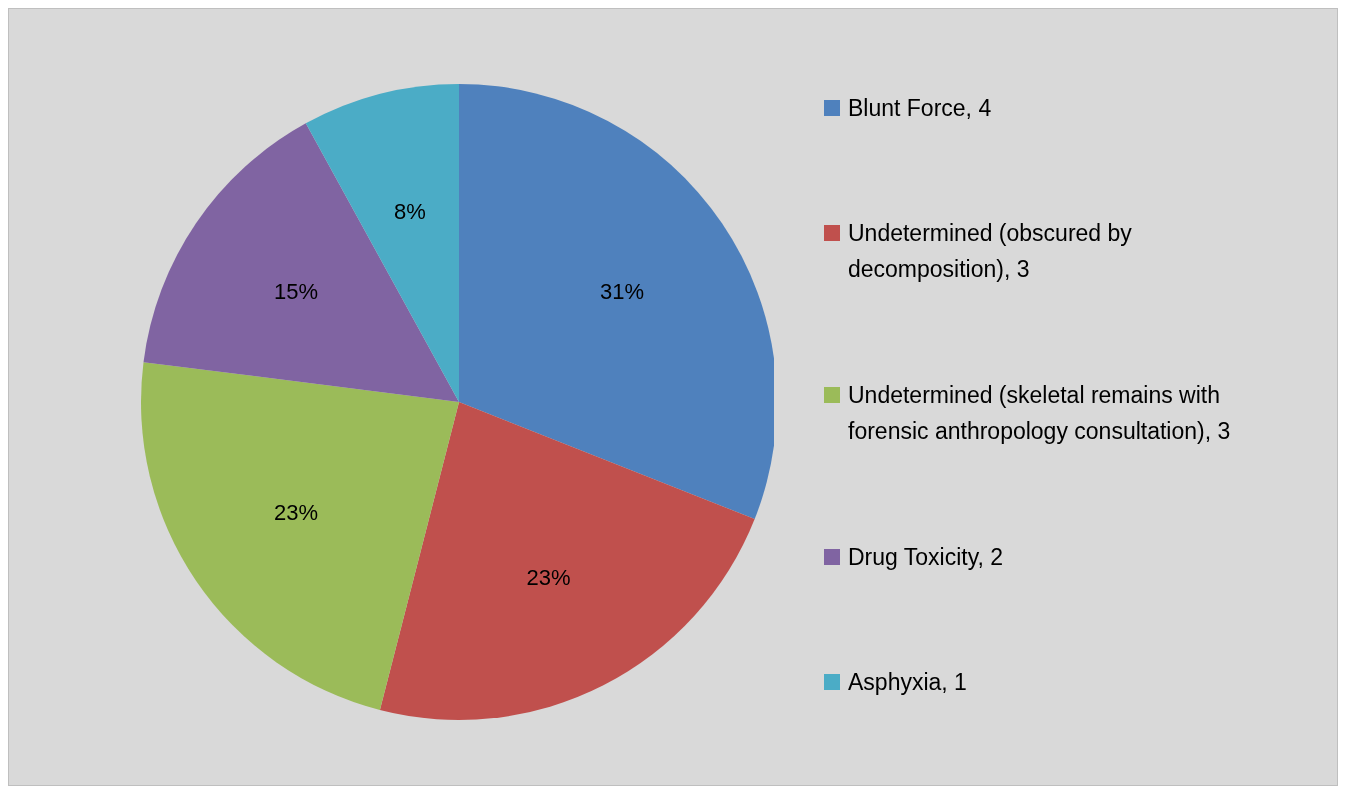 Image resolution: width=1346 pixels, height=795 pixels. I want to click on legend-label: Asphyxia, 1, so click(907, 683).